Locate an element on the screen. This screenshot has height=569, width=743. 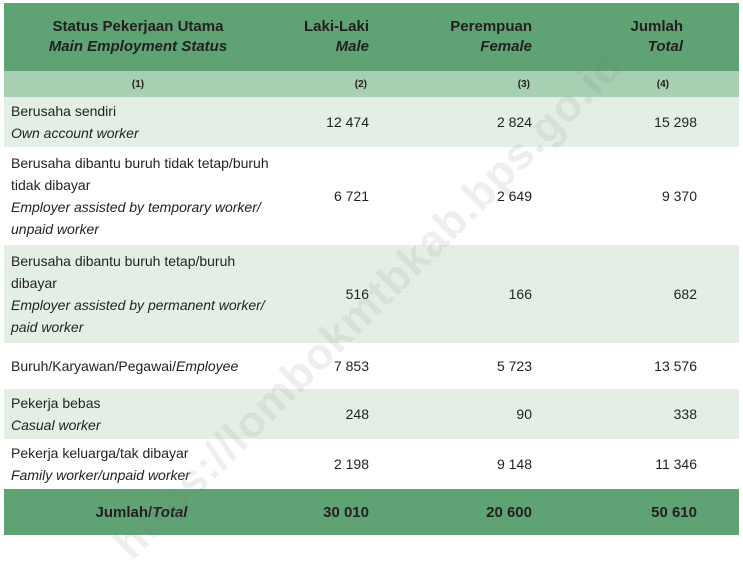
male-value: 516 is located at coordinates (325, 294).